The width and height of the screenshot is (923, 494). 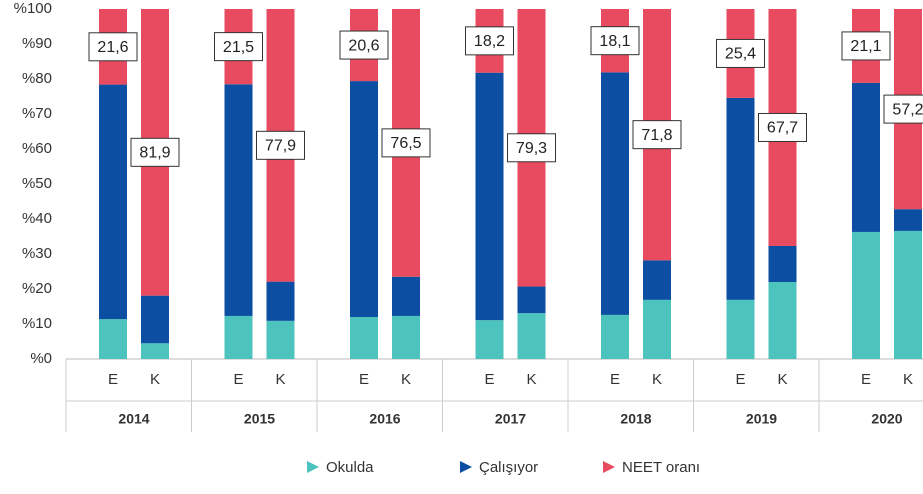 I want to click on value-label: 21,5, so click(x=238, y=47).